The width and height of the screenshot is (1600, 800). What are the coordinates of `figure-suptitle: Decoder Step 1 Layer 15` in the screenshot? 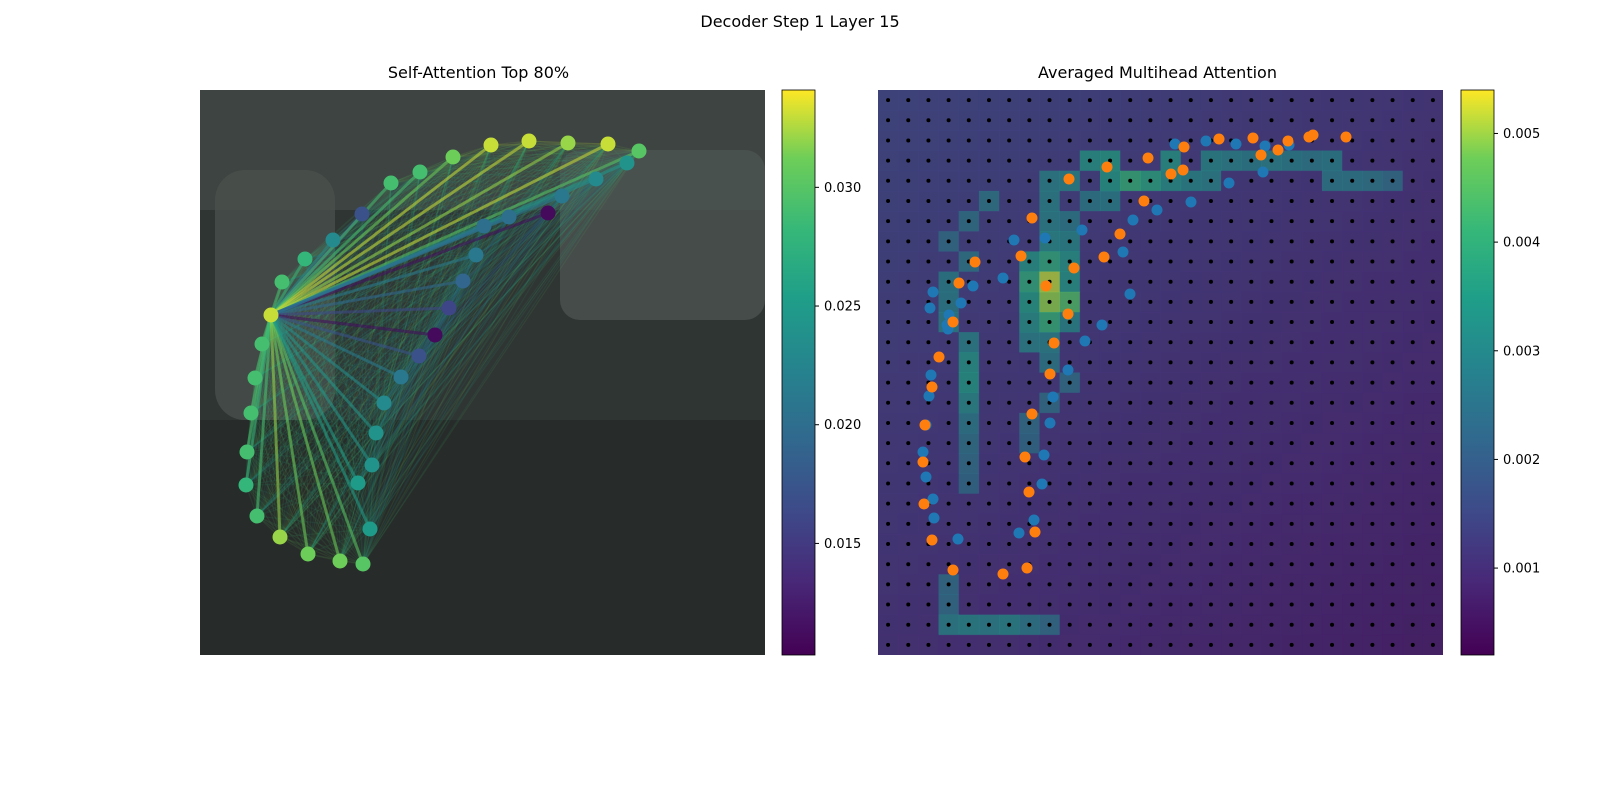 It's located at (800, 21).